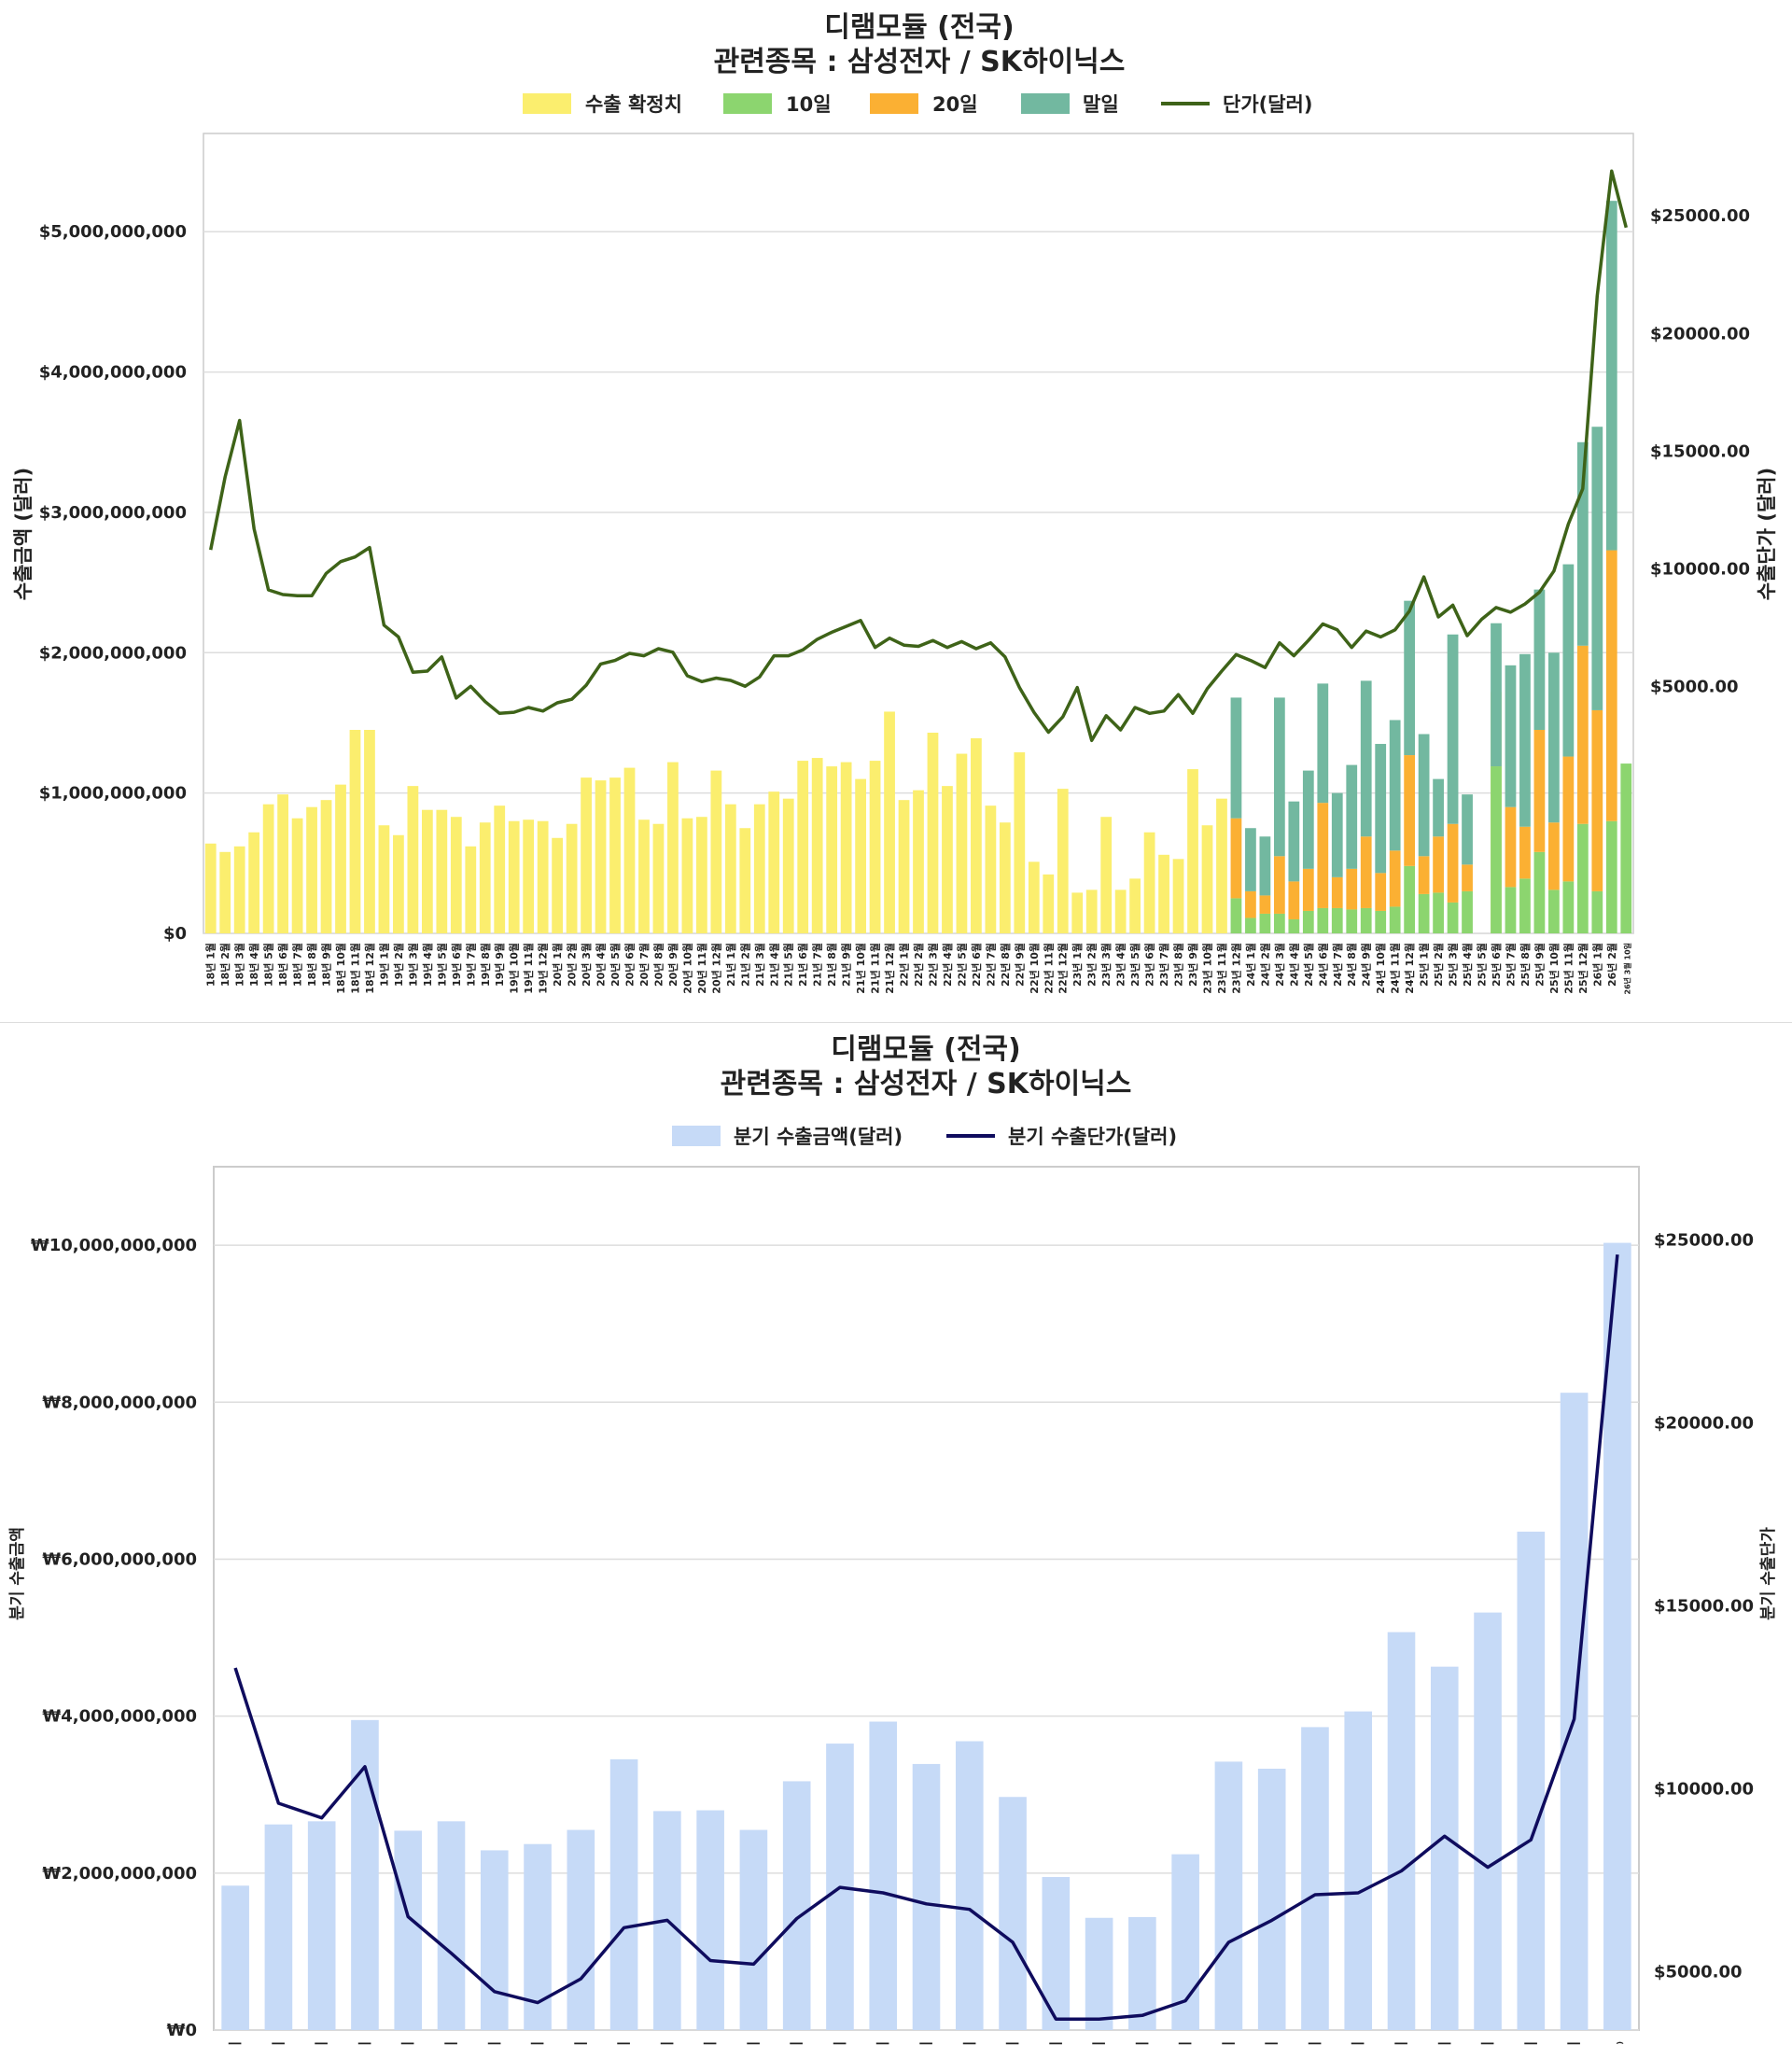 The width and height of the screenshot is (1792, 2045). What do you see at coordinates (1554, 968) in the screenshot?
I see `chart1-x-tick: 25년 10월` at bounding box center [1554, 968].